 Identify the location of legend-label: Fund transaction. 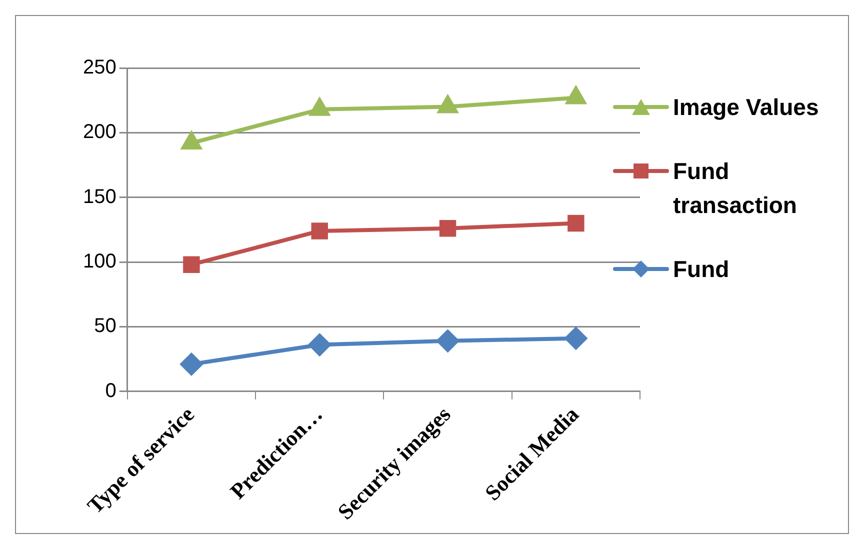
(735, 188).